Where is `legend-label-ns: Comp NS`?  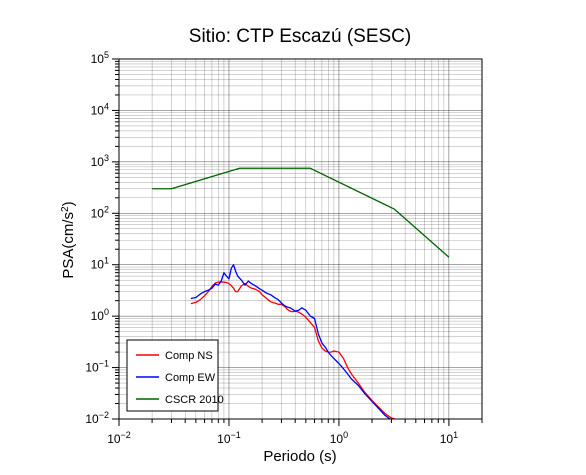
legend-label-ns: Comp NS is located at coordinates (189, 356).